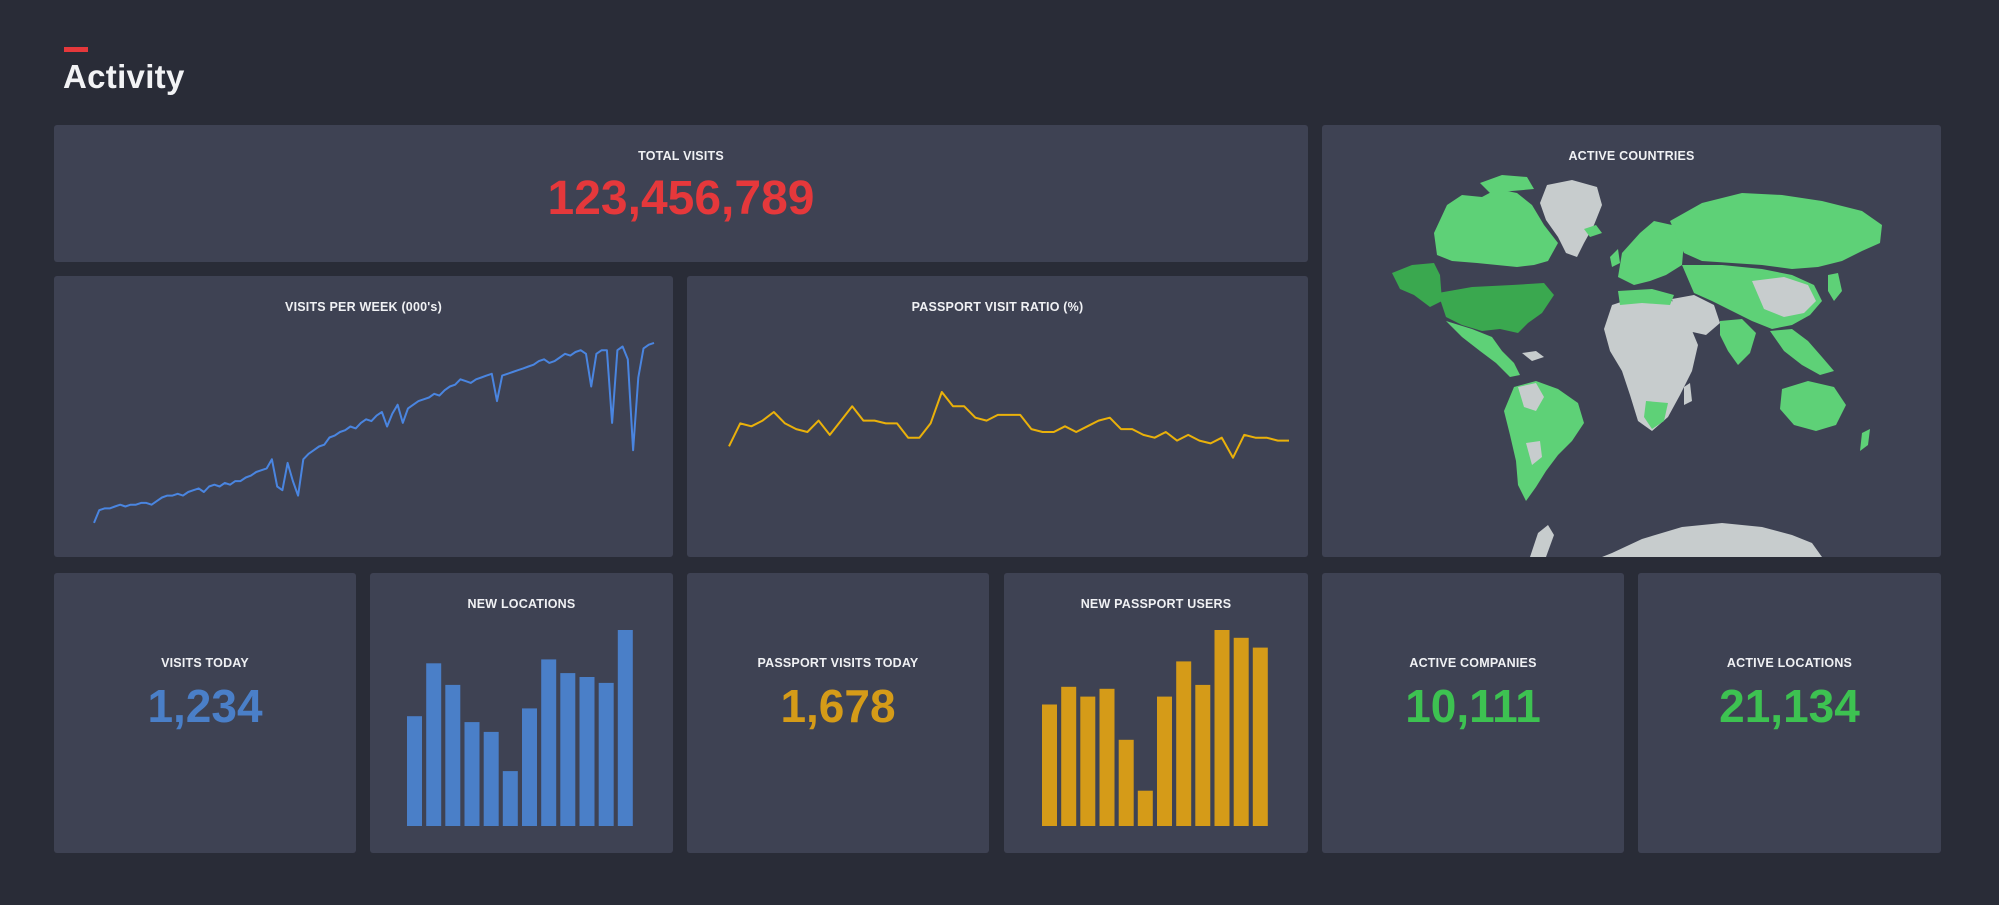  Describe the element at coordinates (1593, 231) in the screenshot. I see `map-iceland` at that location.